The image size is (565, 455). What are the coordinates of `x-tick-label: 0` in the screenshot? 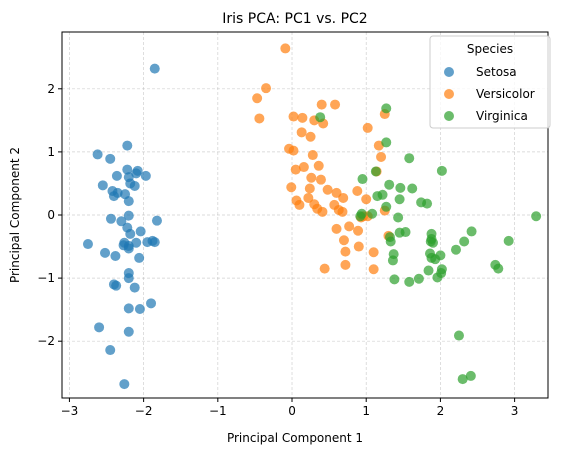 It's located at (292, 411).